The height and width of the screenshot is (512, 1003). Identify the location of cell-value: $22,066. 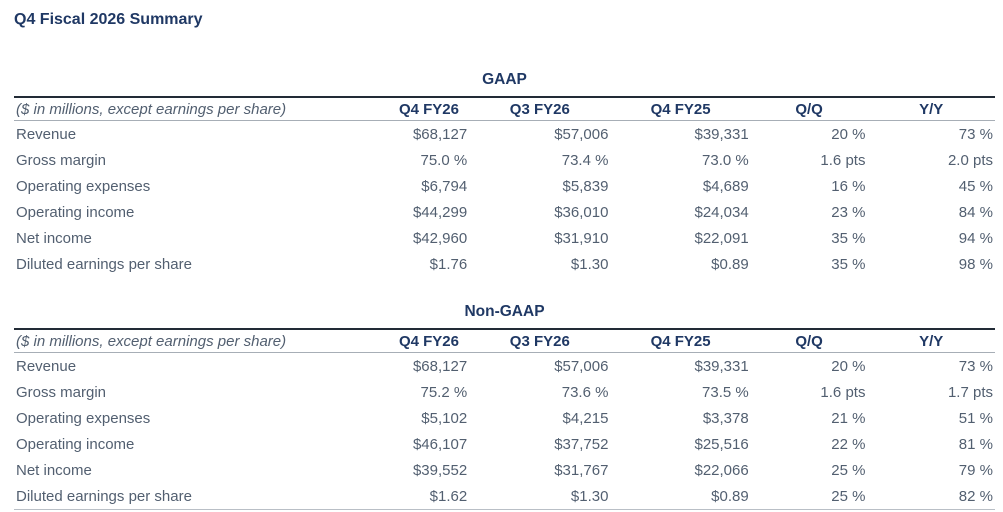
(721, 470).